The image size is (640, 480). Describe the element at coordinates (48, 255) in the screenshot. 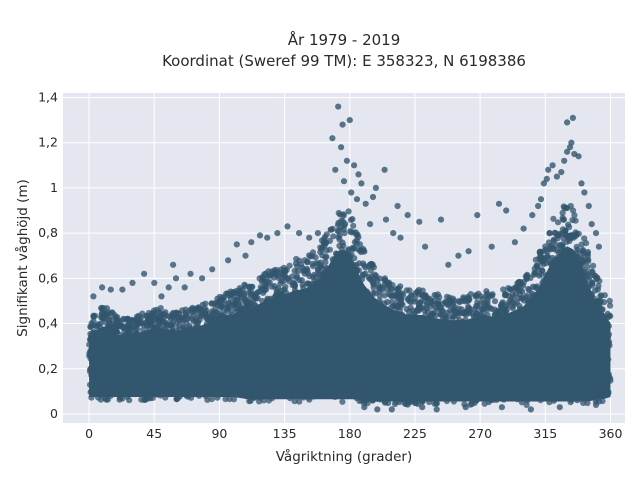

I see `y-tick-labels: 0 0,2 0,4 0,6 0,8 1 1,2 1,4` at that location.